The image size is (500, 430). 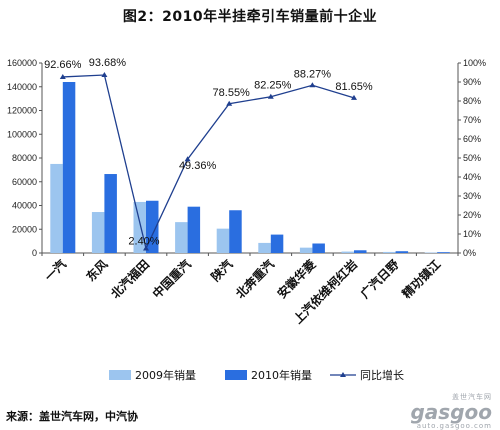 I want to click on growth-data-label: 92.66%, so click(x=63, y=65).